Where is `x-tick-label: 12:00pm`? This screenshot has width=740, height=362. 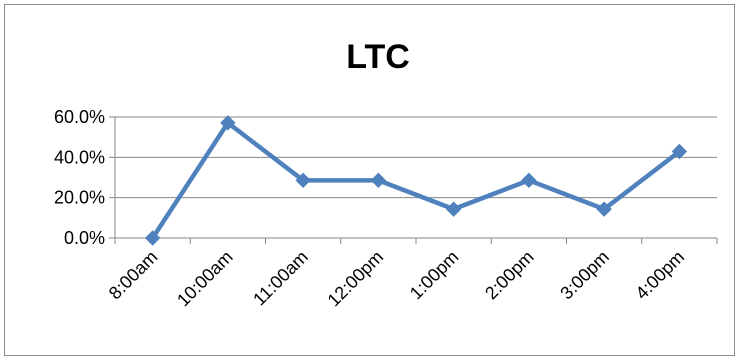
x-tick-label: 12:00pm is located at coordinates (356, 279).